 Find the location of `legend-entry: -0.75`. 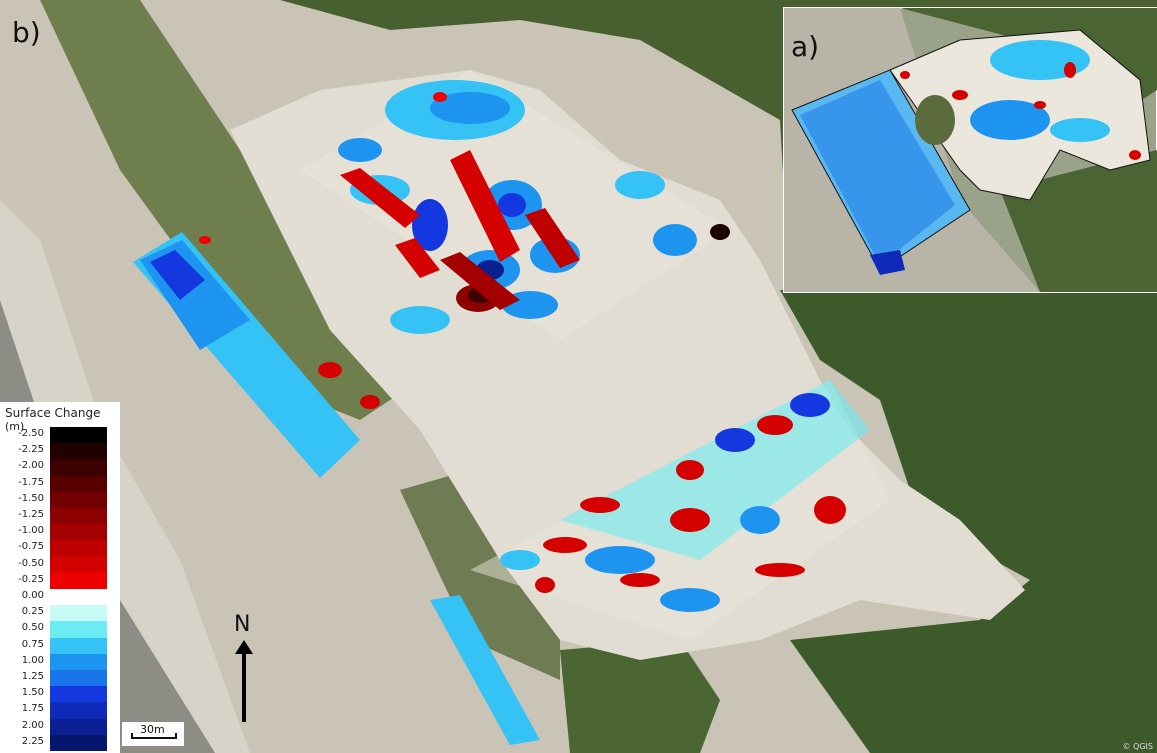

legend-entry: -0.75 is located at coordinates (60, 549).